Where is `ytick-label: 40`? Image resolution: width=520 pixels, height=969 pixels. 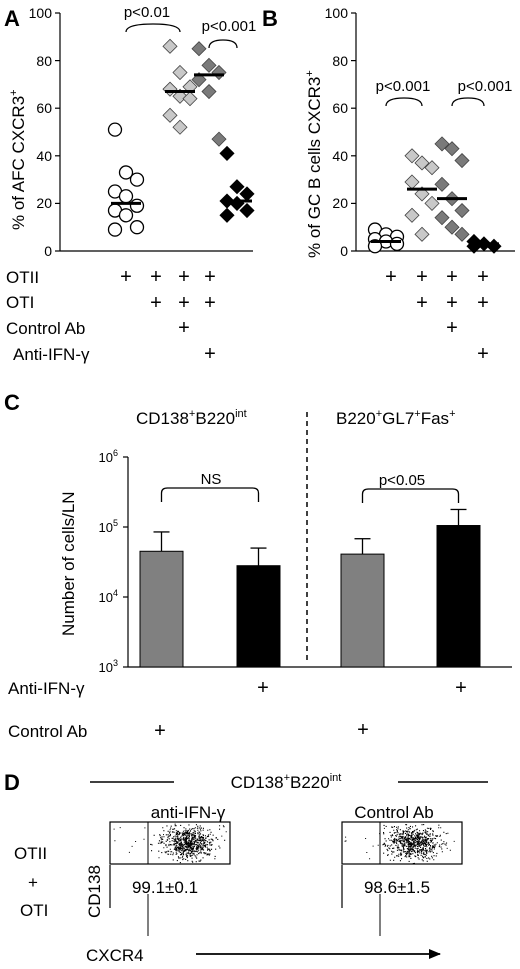
ytick-label: 40 is located at coordinates (44, 156).